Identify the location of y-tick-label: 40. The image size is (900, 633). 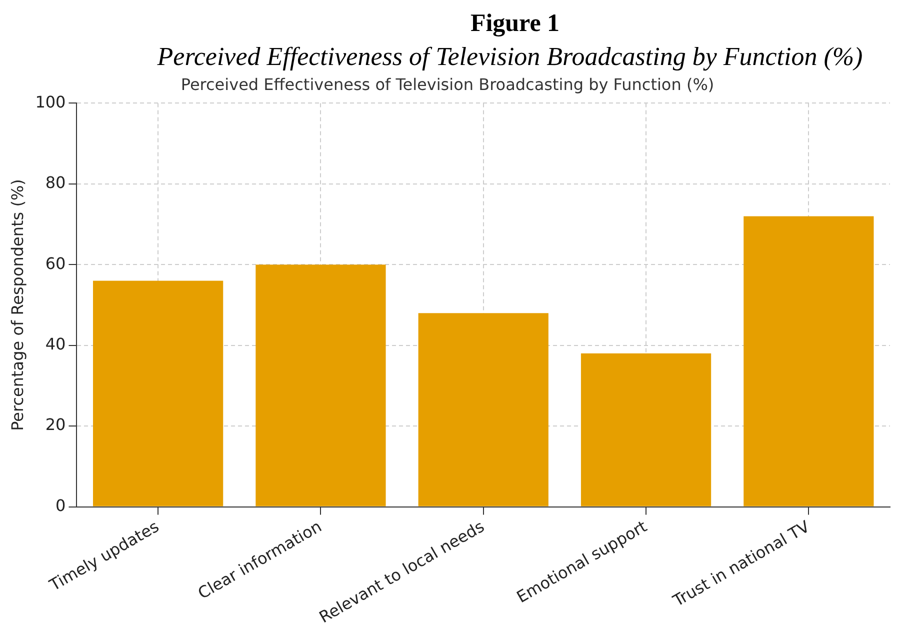
(55, 344).